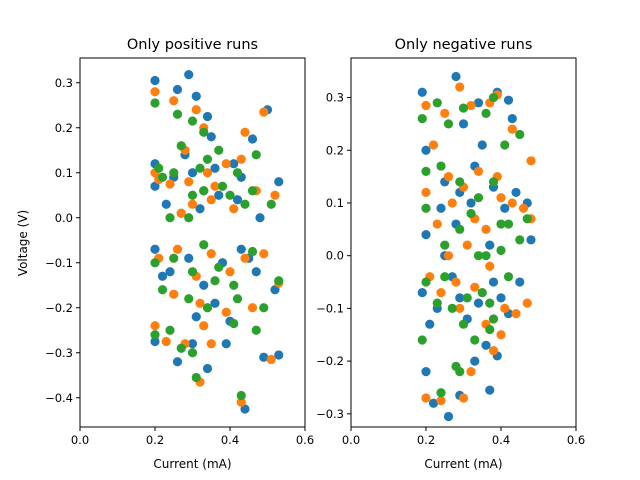 This screenshot has height=480, width=640. I want to click on left-y-tick-label: −0.3, so click(59, 353).